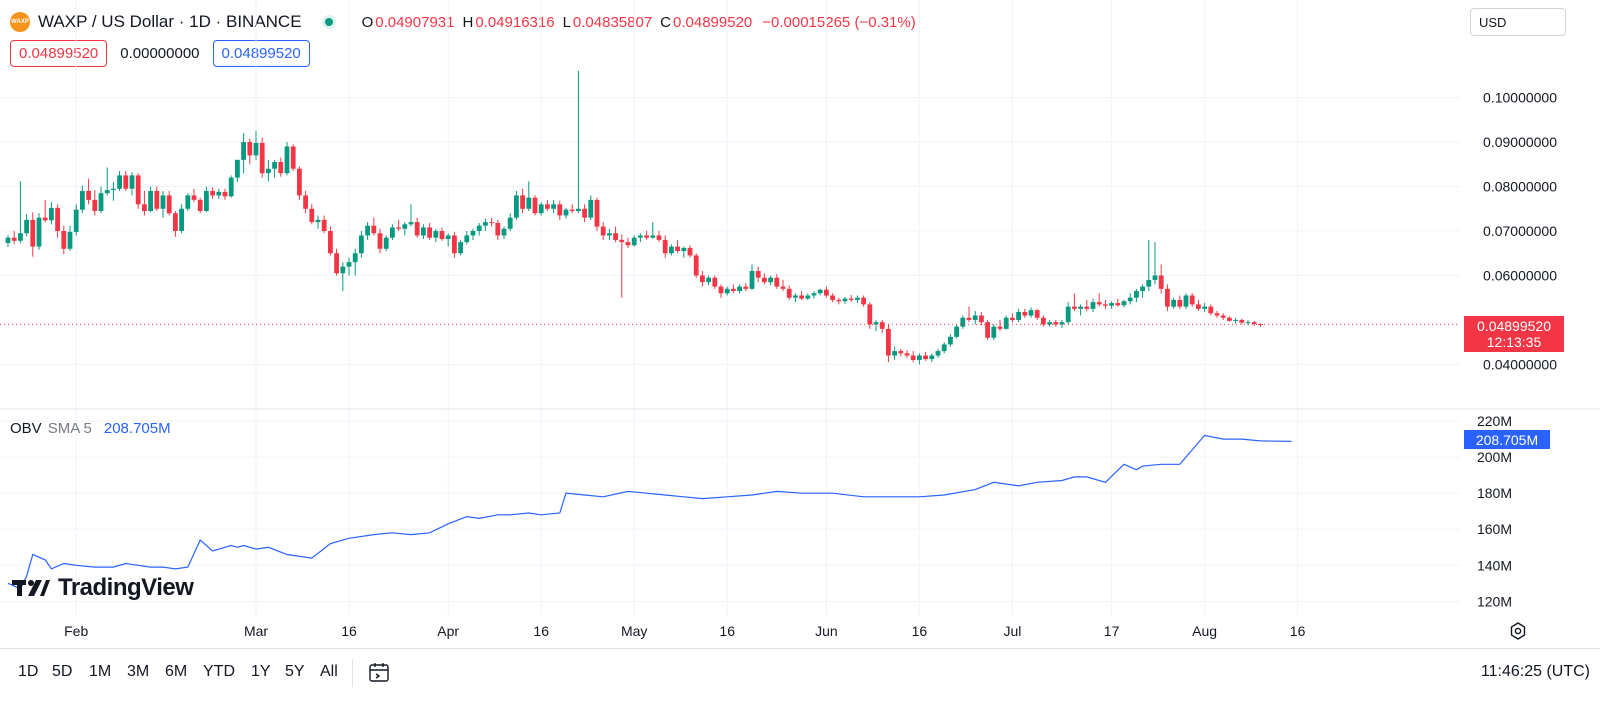  Describe the element at coordinates (1535, 671) in the screenshot. I see `utc-clock: 11:46:25 (UTC)` at that location.